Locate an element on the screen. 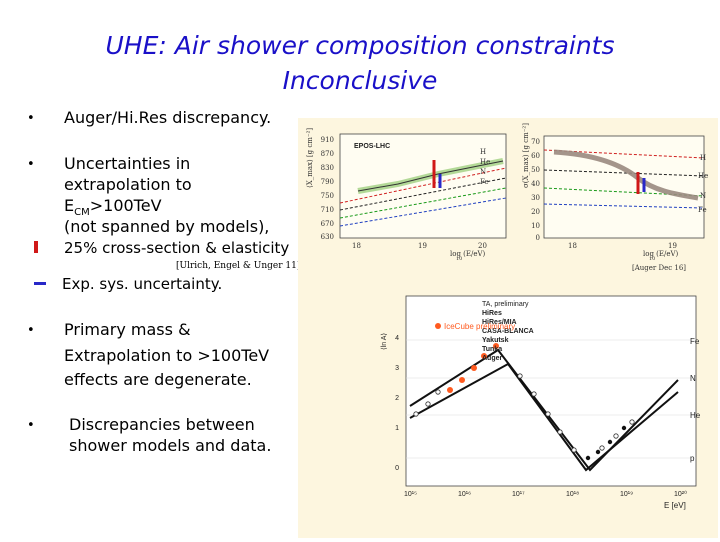  xmax-ytick-2: 830 is located at coordinates (327, 168).